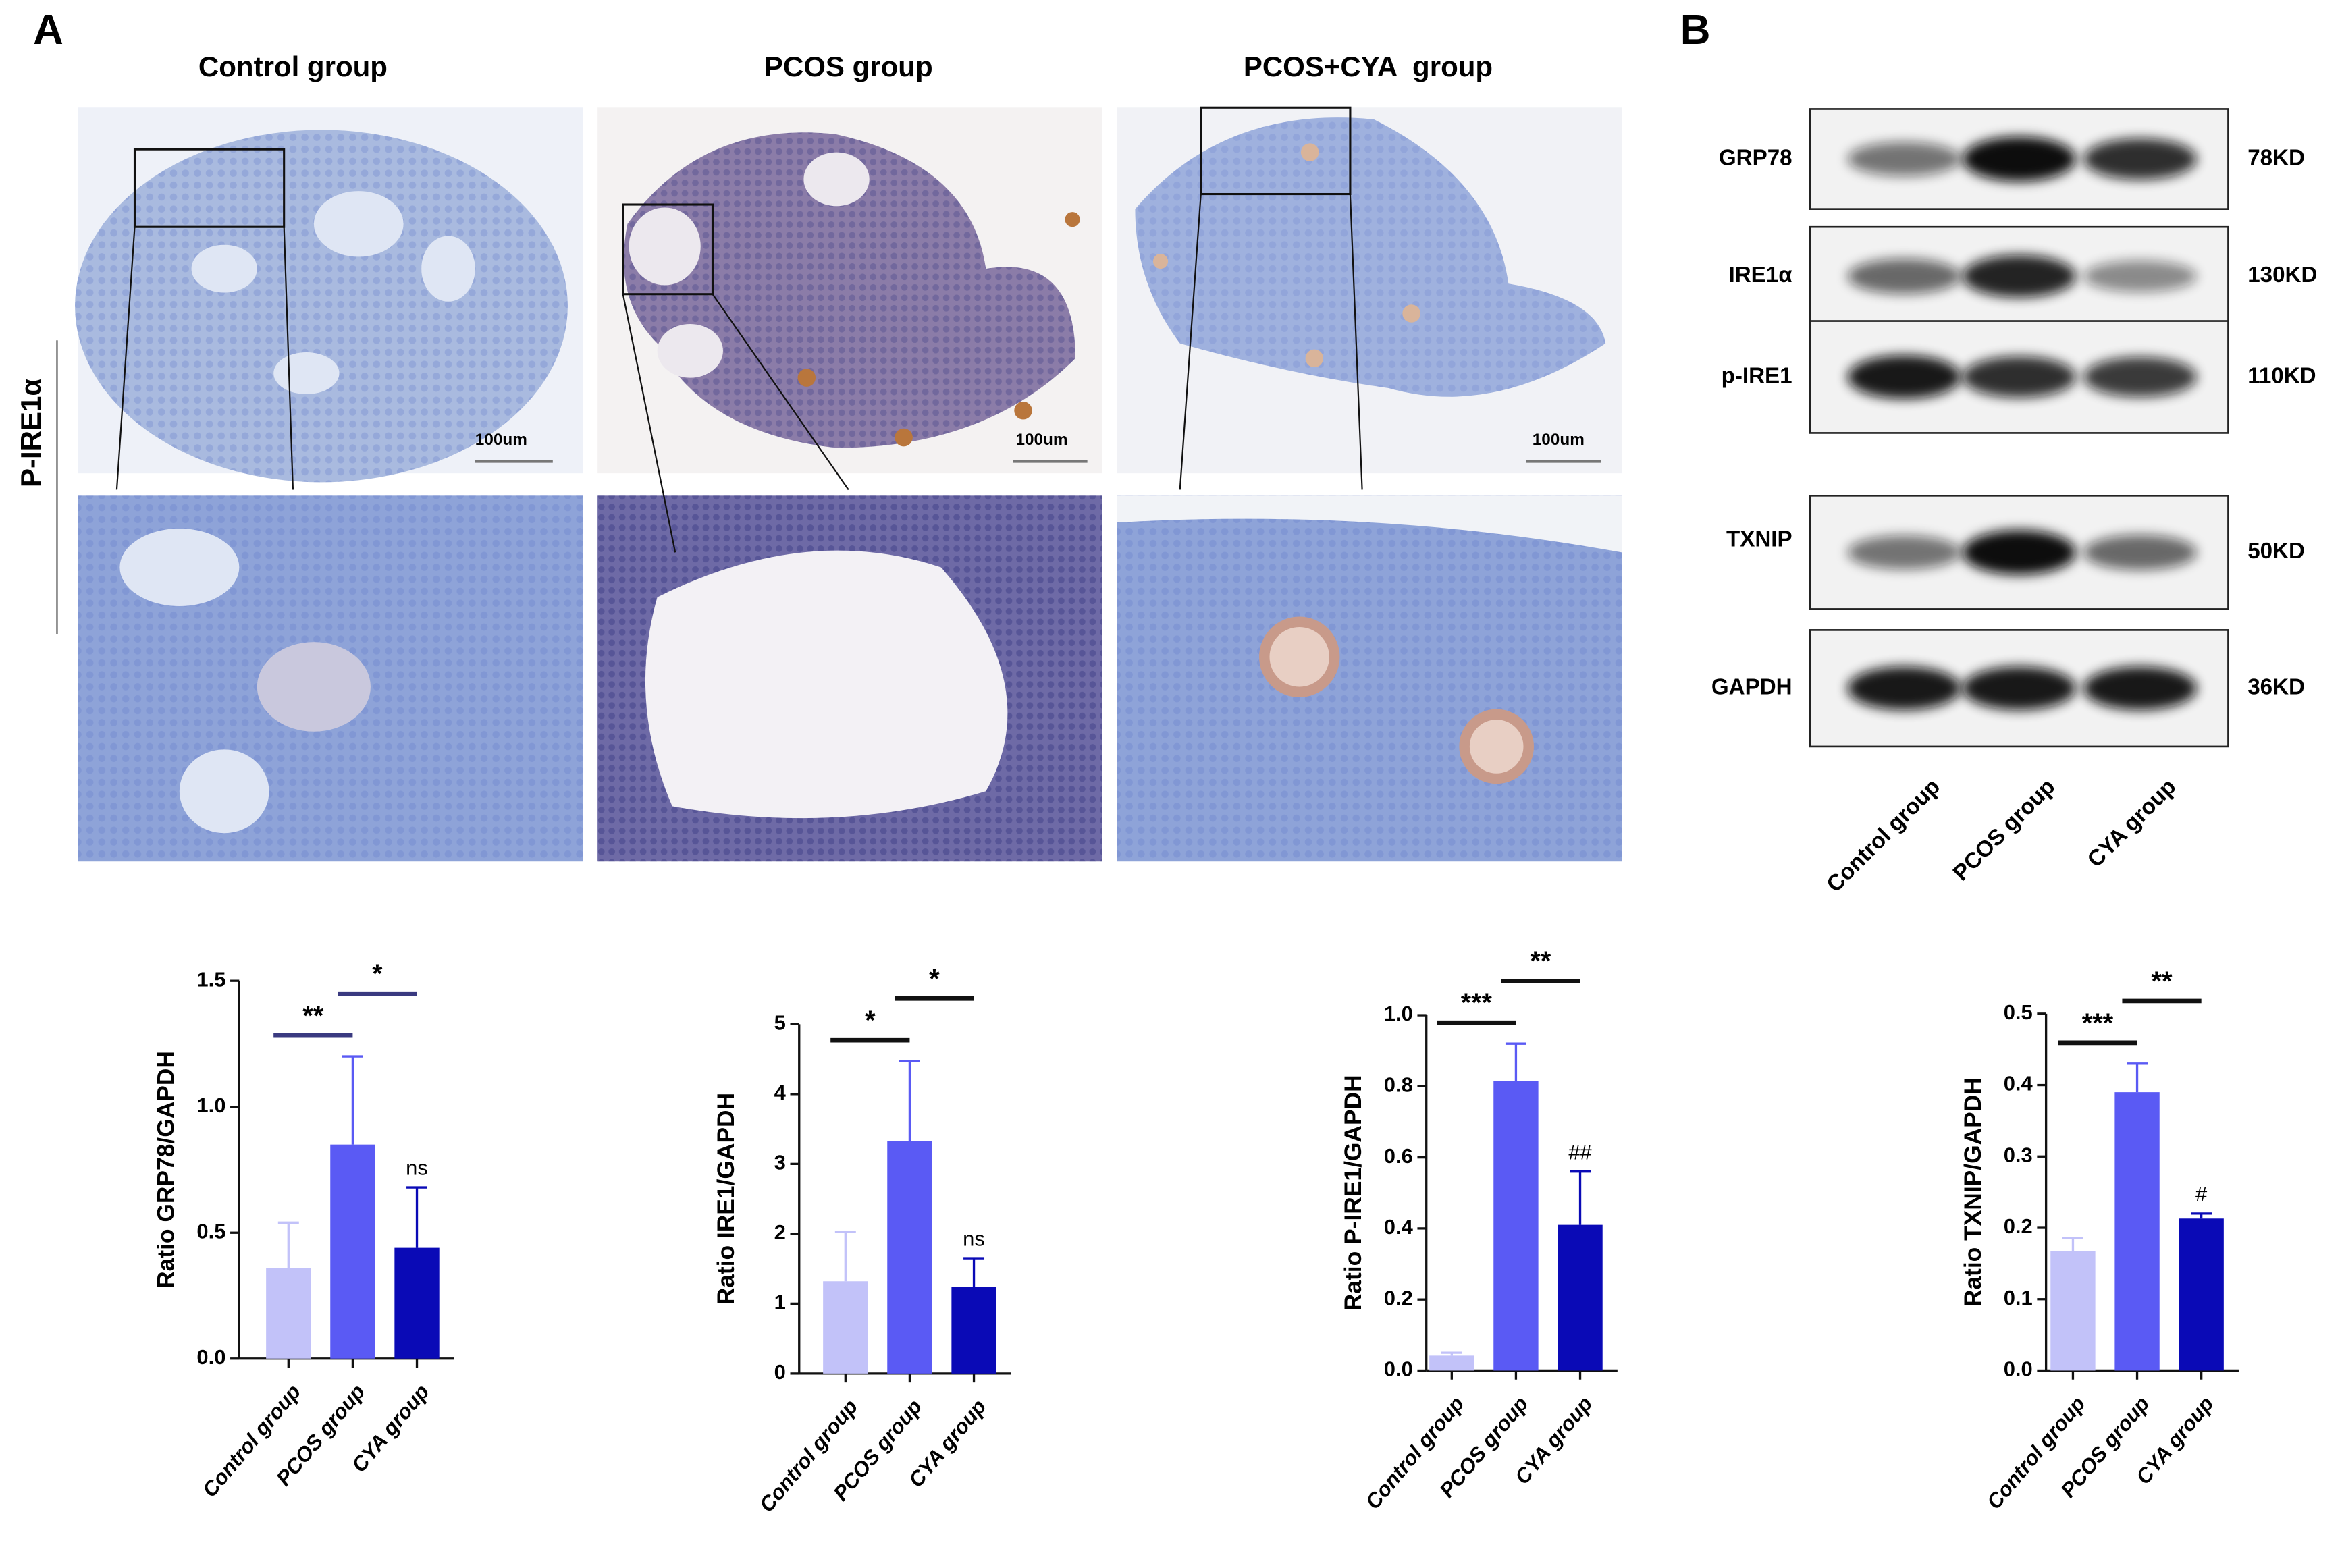 This screenshot has height=1568, width=2342. What do you see at coordinates (31, 433) in the screenshot?
I see `row-label: P-IRE1α` at bounding box center [31, 433].